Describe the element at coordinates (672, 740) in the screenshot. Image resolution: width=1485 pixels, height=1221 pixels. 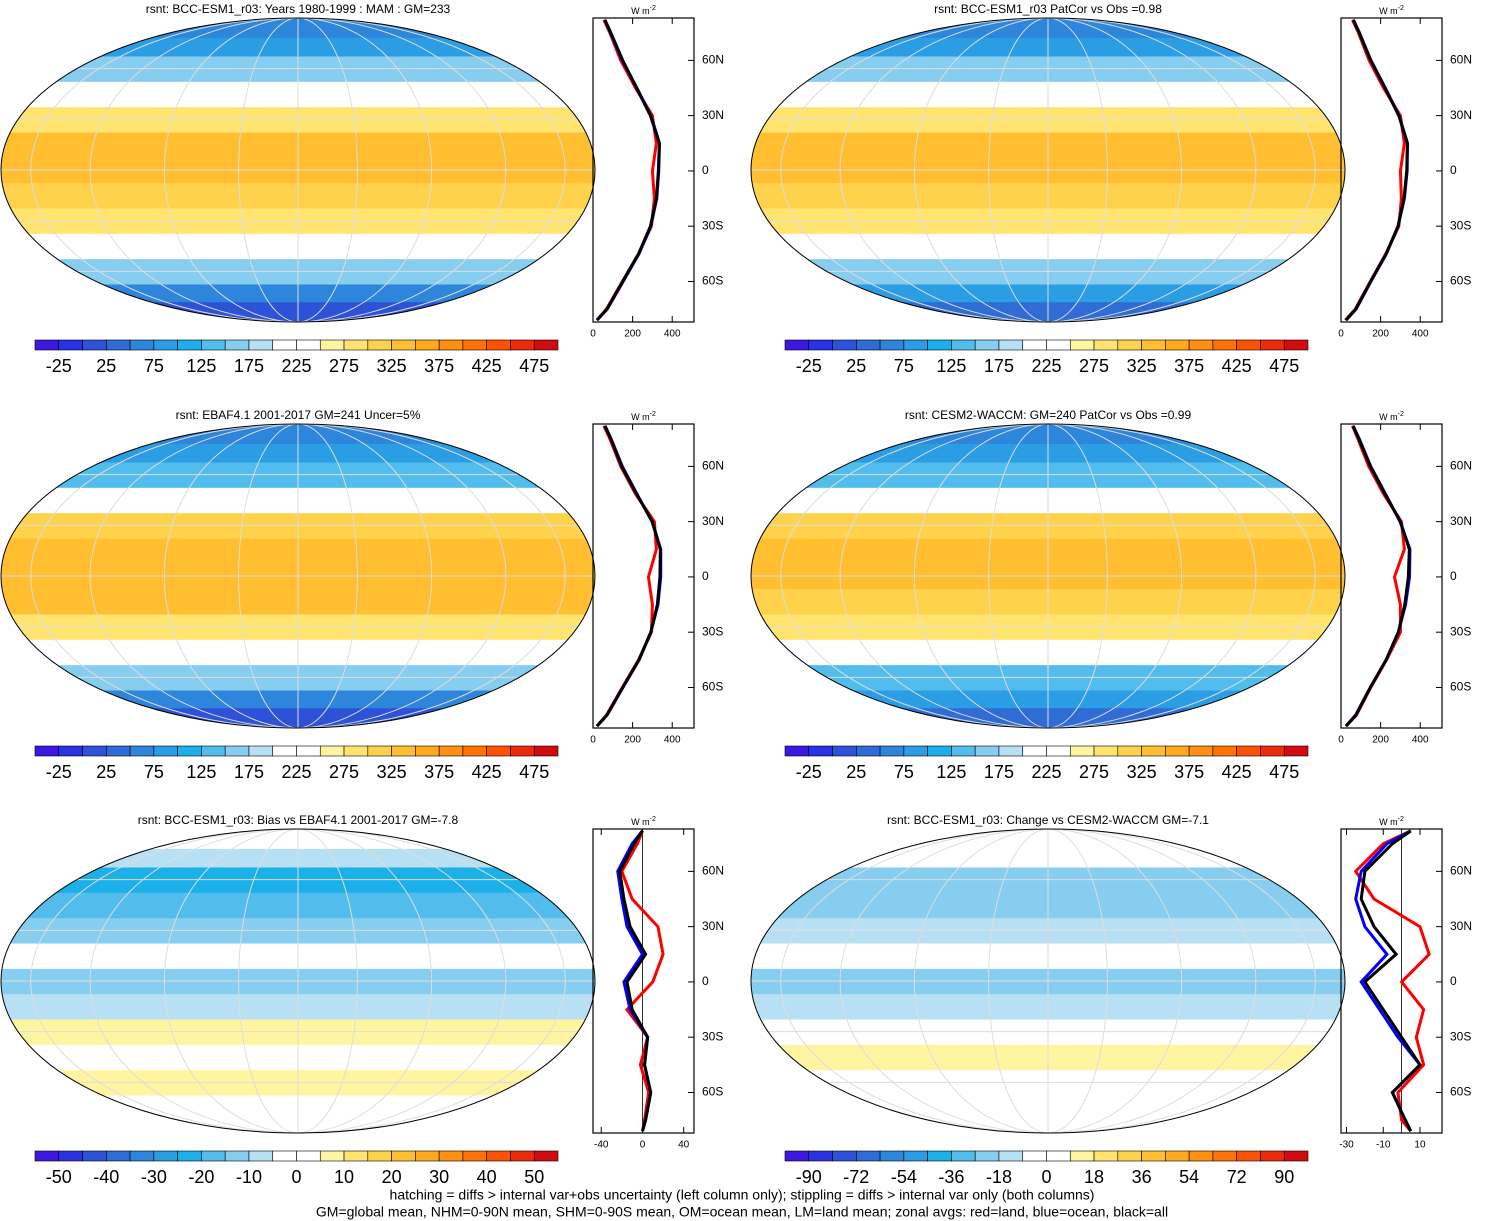
I see `x-tick-label: 400` at that location.